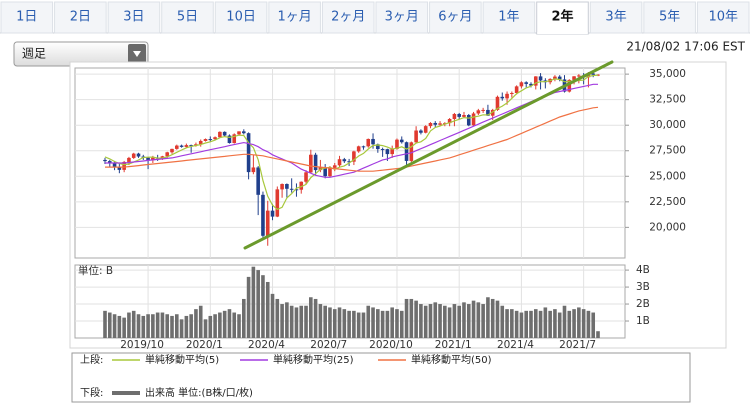  What do you see at coordinates (266, 345) in the screenshot?
I see `x-tick-label: 2020/4` at bounding box center [266, 345].